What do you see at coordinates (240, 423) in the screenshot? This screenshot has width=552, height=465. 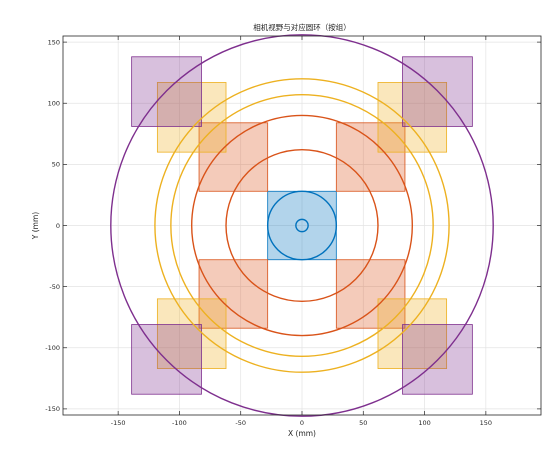 I see `x-tick-label: -50` at bounding box center [240, 423].